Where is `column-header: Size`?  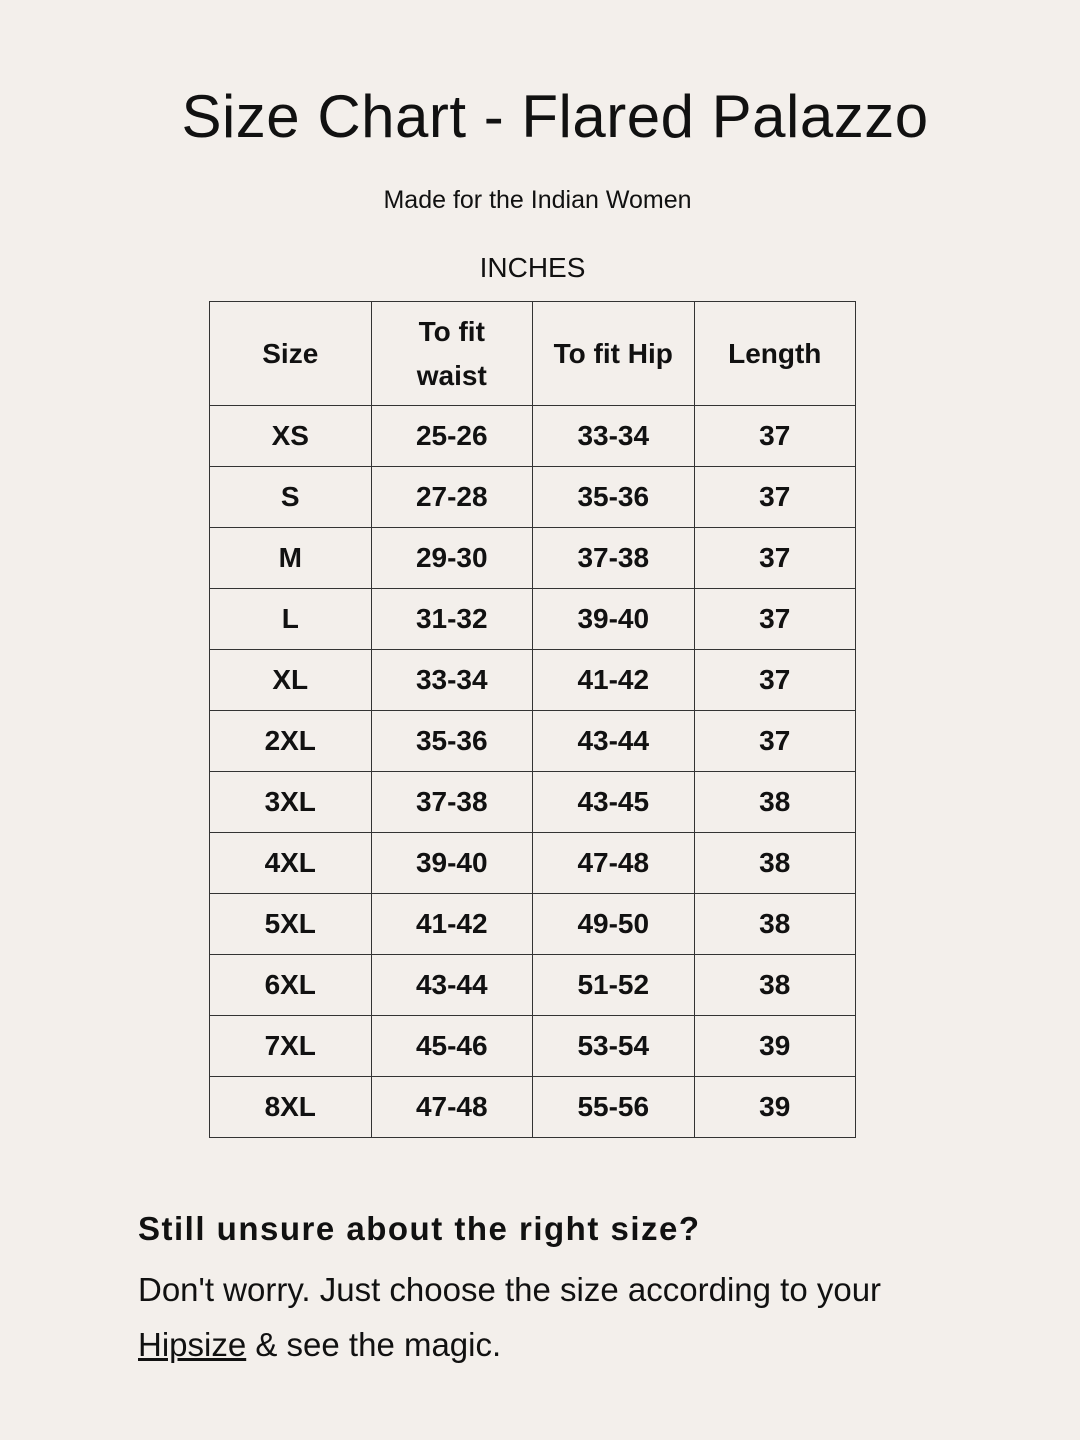
column-header: Size is located at coordinates (290, 353).